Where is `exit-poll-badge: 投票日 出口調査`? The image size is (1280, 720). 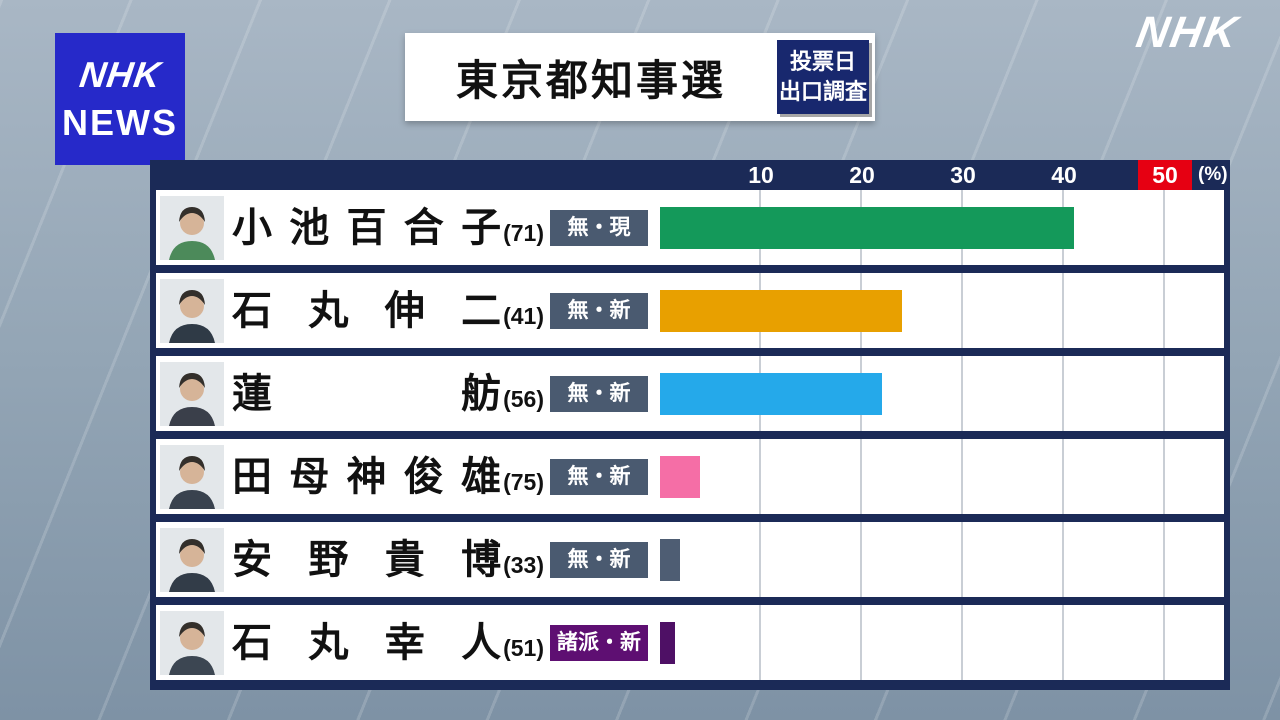
exit-poll-badge: 投票日 出口調査 is located at coordinates (823, 77).